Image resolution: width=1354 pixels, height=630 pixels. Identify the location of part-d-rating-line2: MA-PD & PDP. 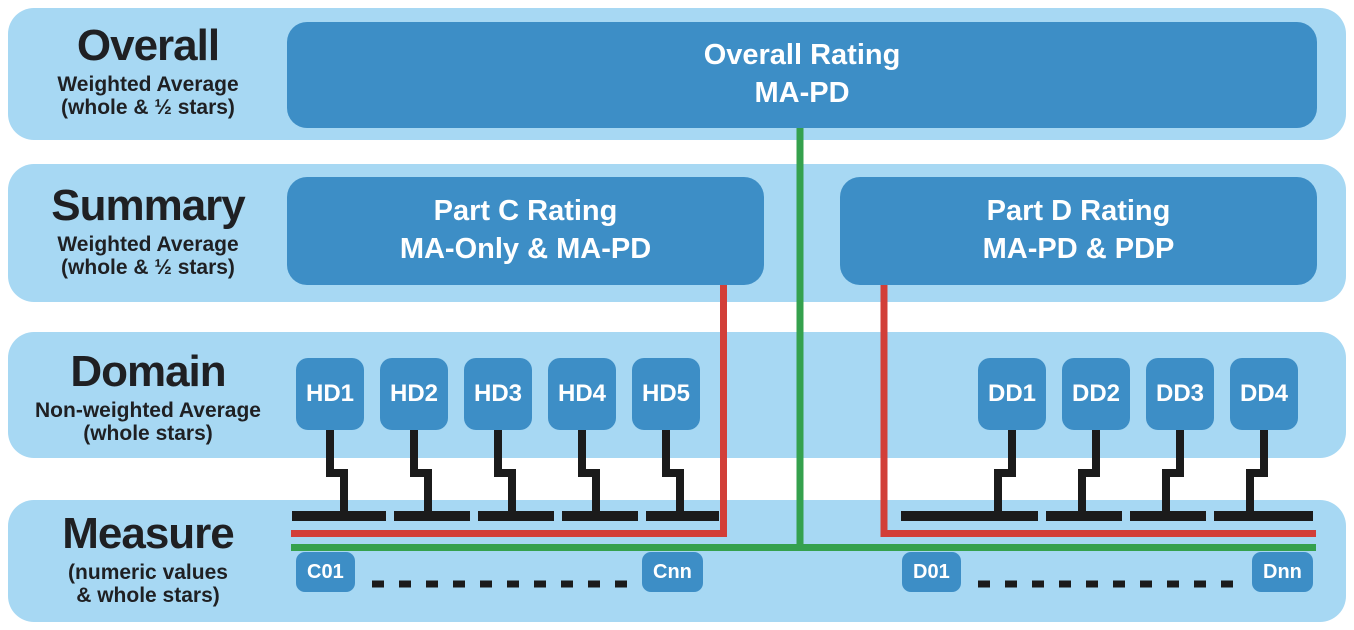
(1078, 249).